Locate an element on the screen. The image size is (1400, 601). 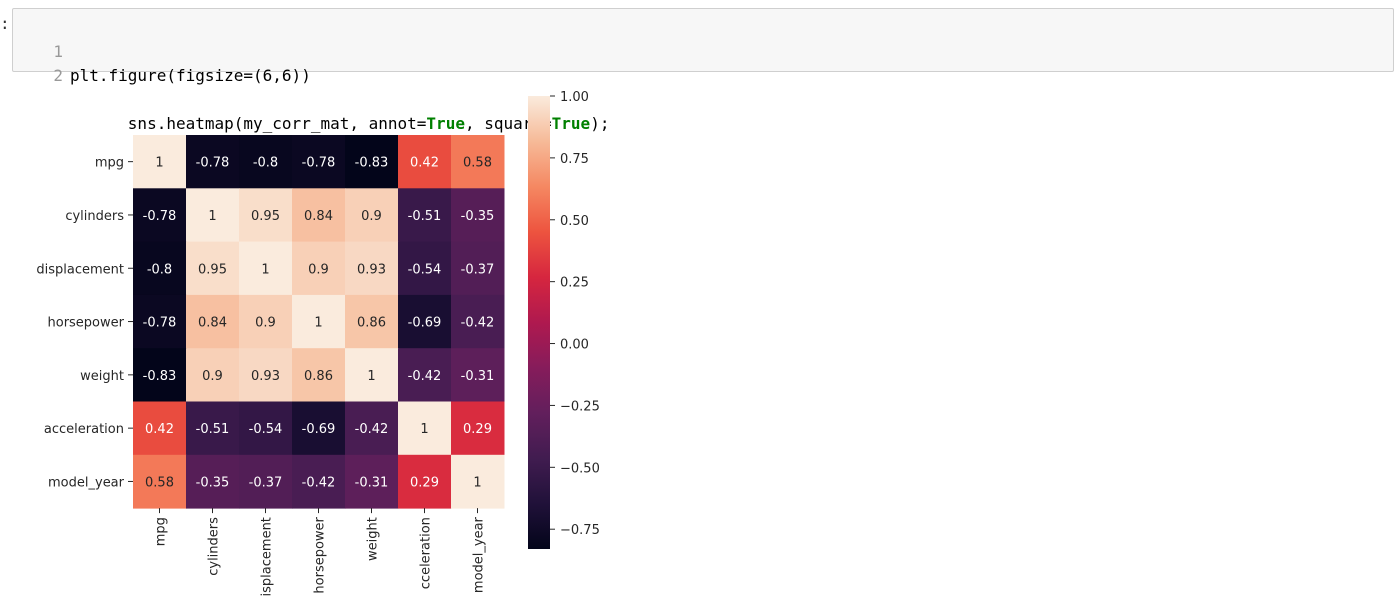
colorbar-tick-label: 0.75 is located at coordinates (574, 159).